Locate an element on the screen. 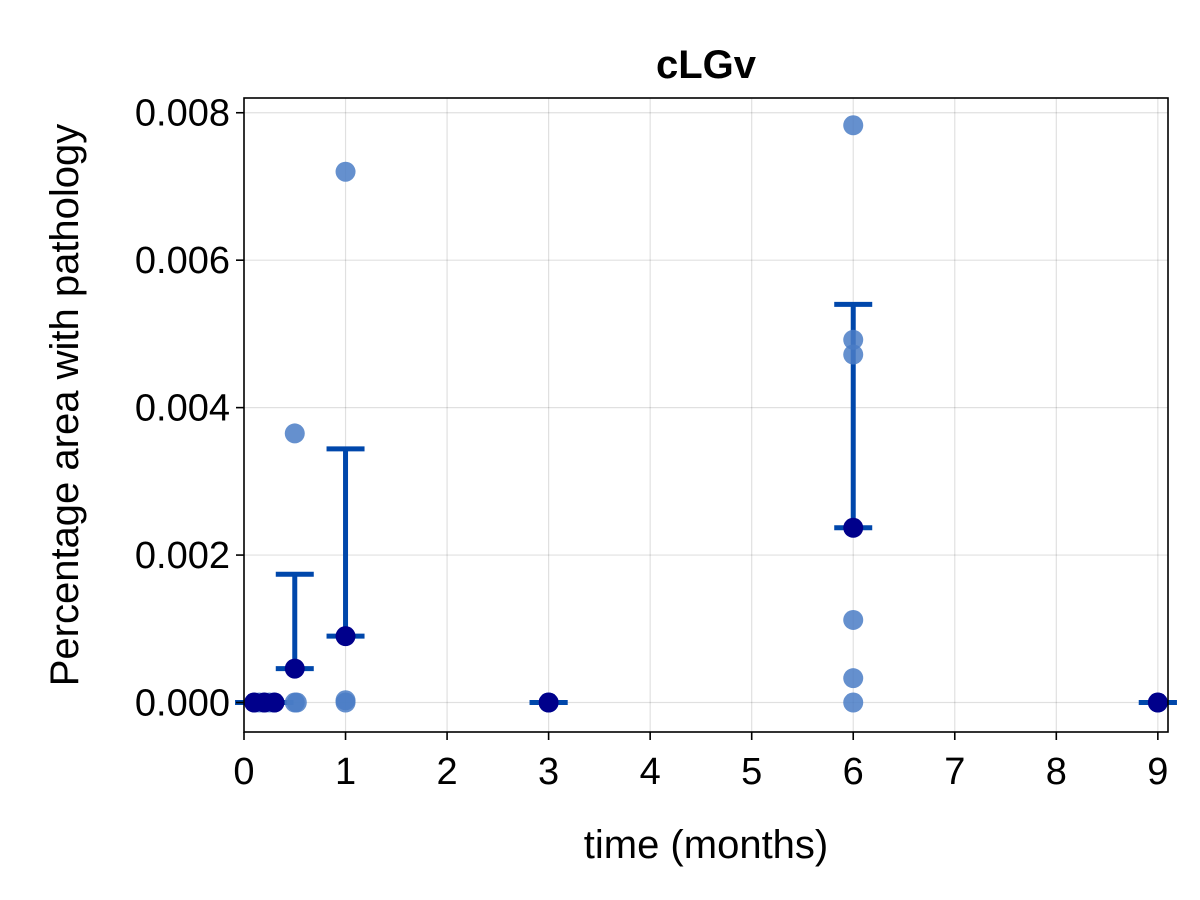 The width and height of the screenshot is (1200, 900). x-tick-label: 6 is located at coordinates (853, 772).